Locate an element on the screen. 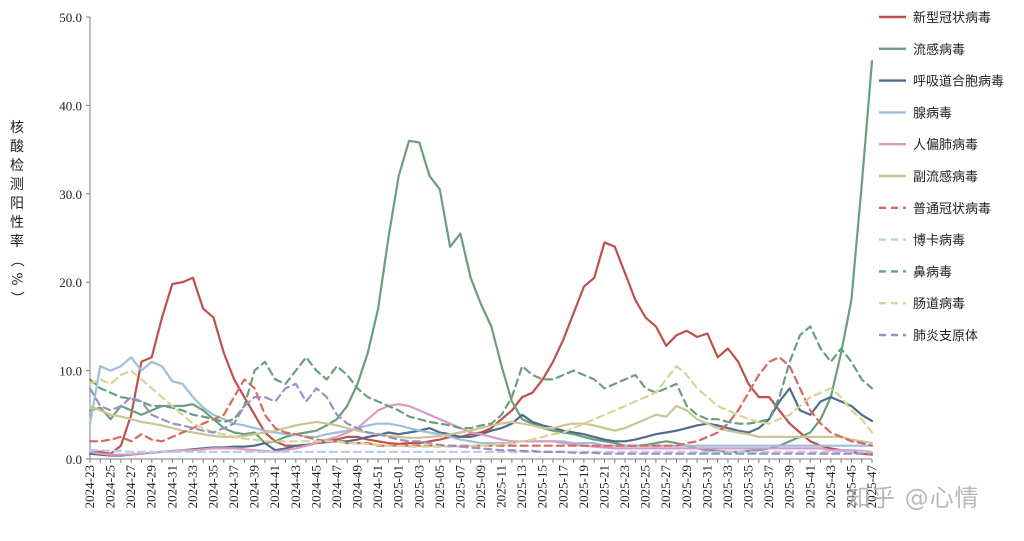 This screenshot has height=541, width=1024. x-tick-label: 2024-37 is located at coordinates (233, 487).